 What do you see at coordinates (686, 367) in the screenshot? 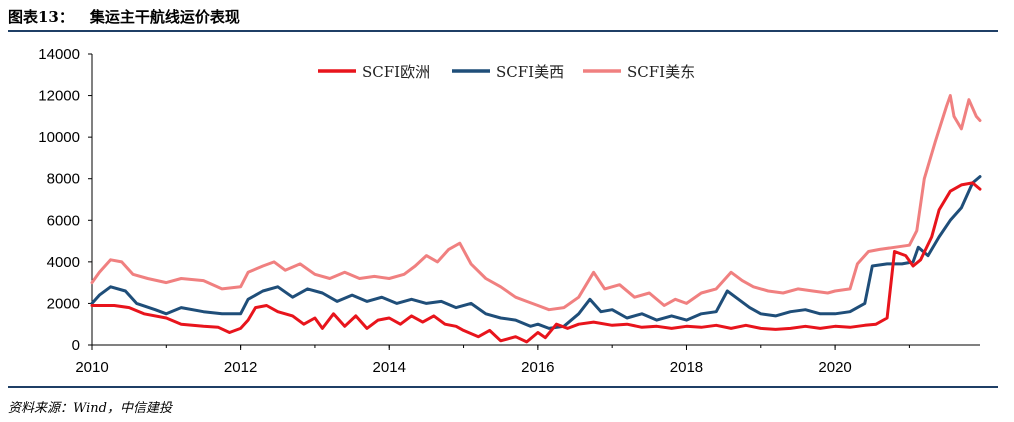
I see `x-tick-label: 2018` at bounding box center [686, 367].